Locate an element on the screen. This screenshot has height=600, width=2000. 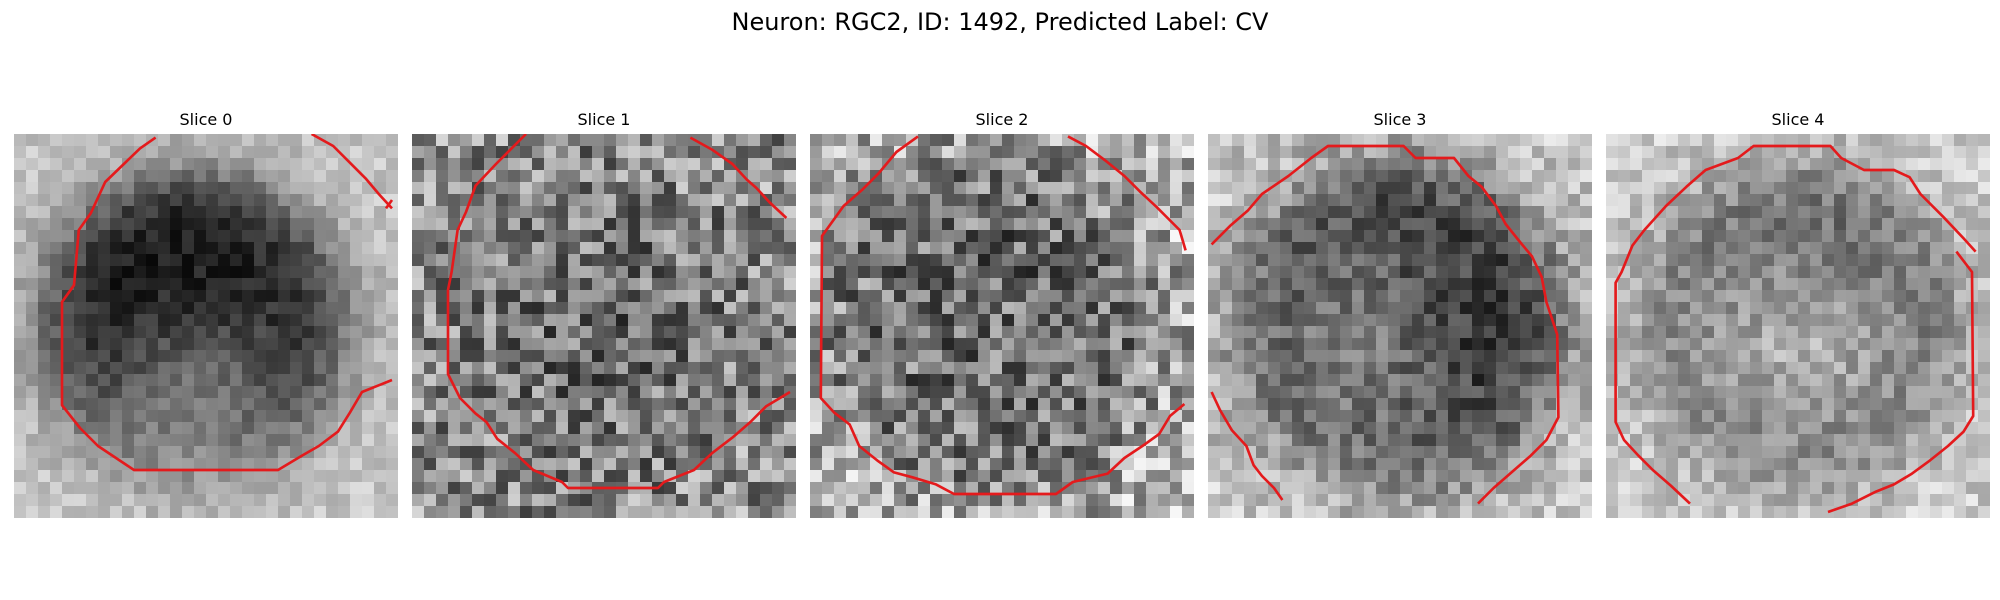
slice-title: Slice 1 is located at coordinates (604, 119).